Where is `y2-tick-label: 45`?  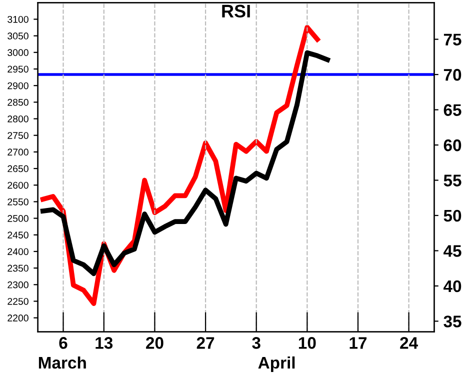 y2-tick-label: 45 is located at coordinates (452, 251).